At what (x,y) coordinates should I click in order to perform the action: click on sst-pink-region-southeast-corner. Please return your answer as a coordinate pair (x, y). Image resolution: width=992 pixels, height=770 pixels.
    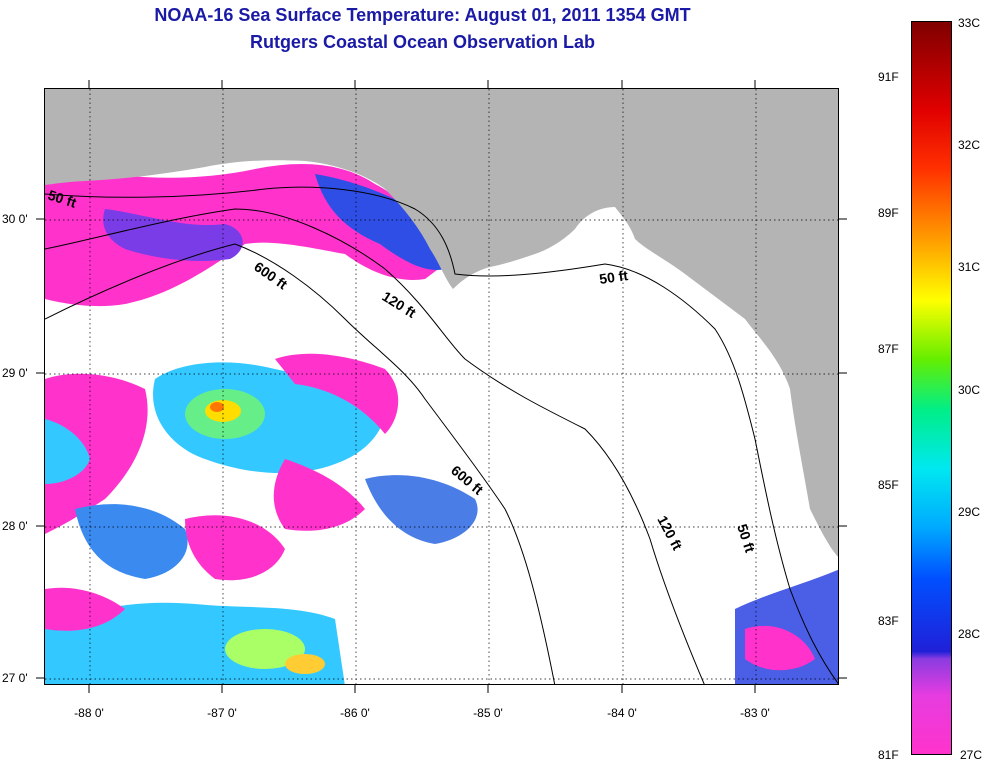
    Looking at the image, I should click on (780, 648).